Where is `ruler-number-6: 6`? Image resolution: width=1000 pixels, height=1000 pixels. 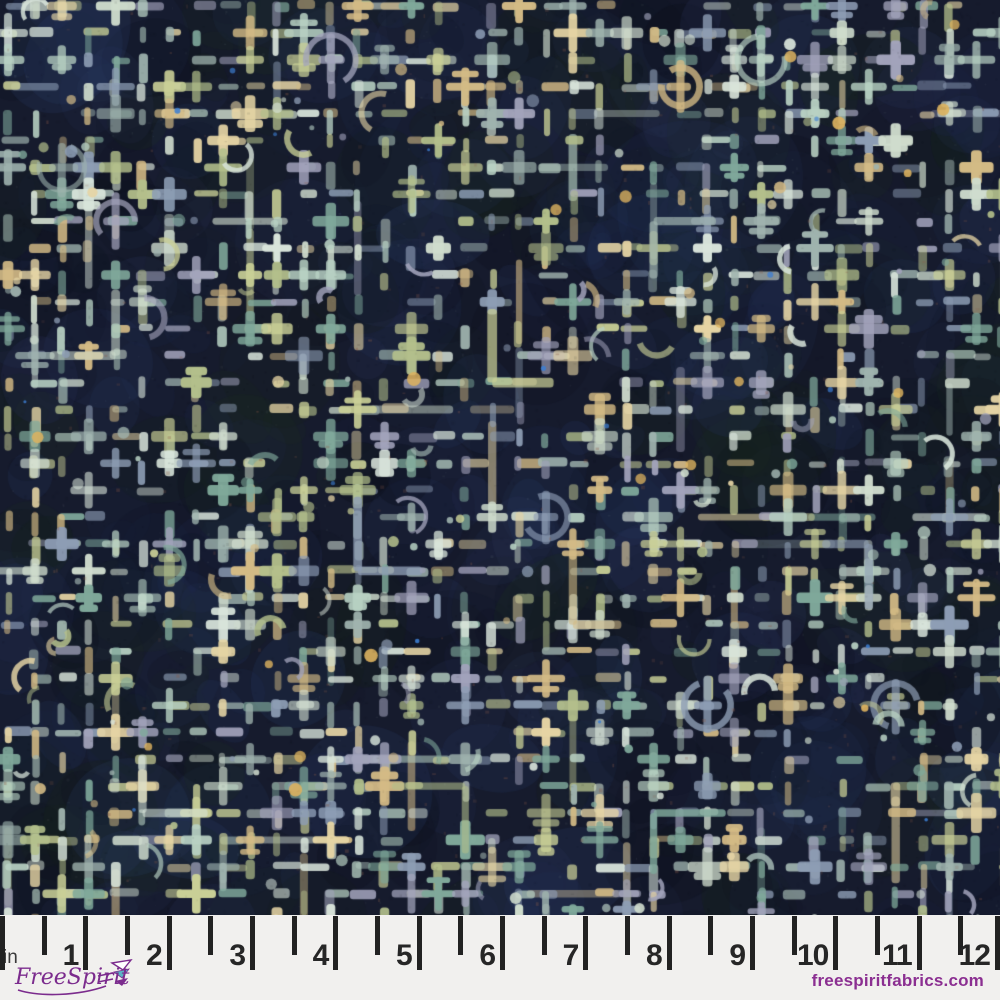
ruler-number-6: 6 is located at coordinates (487, 955).